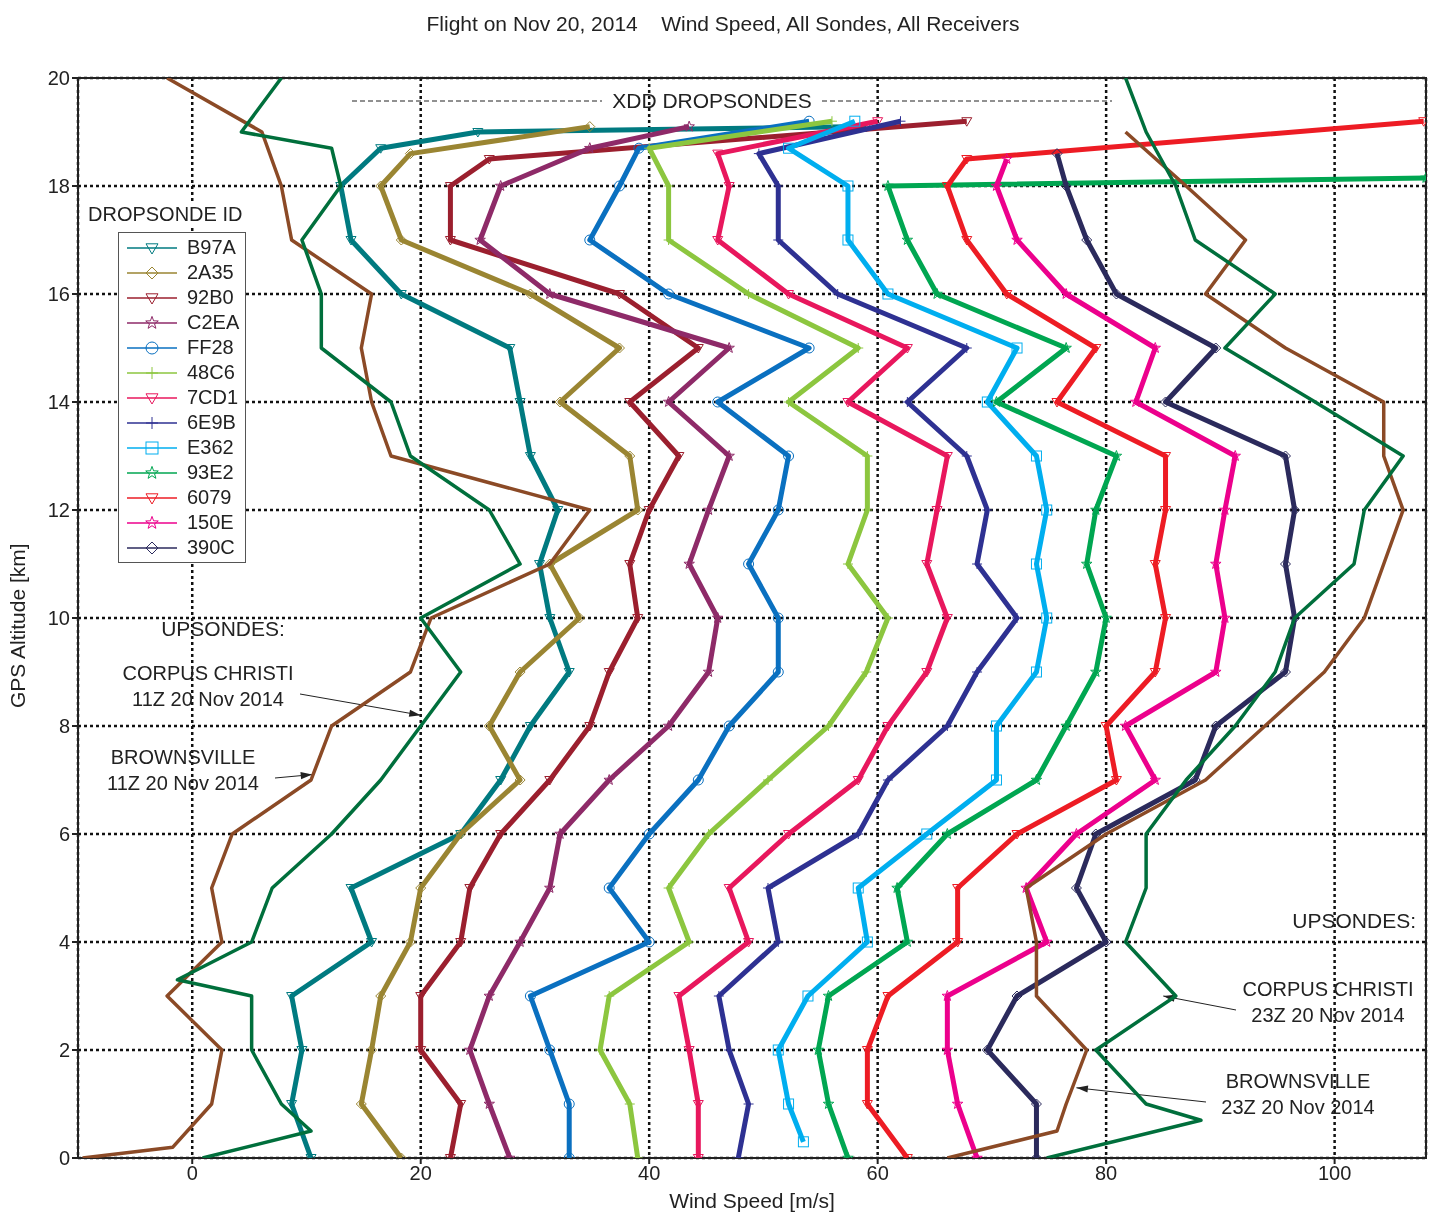 This screenshot has height=1218, width=1449. What do you see at coordinates (18, 625) in the screenshot?
I see `y-axis-title: GPS Altitude [km]` at bounding box center [18, 625].